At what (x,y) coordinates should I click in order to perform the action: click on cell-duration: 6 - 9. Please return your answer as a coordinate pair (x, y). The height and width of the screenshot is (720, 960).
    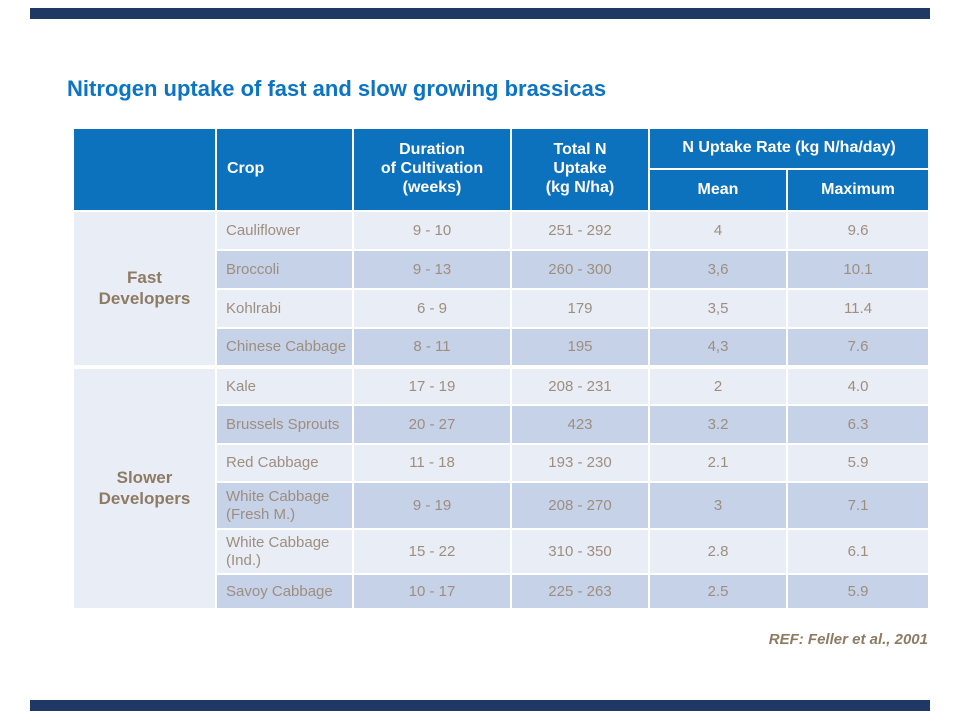
    Looking at the image, I should click on (432, 308).